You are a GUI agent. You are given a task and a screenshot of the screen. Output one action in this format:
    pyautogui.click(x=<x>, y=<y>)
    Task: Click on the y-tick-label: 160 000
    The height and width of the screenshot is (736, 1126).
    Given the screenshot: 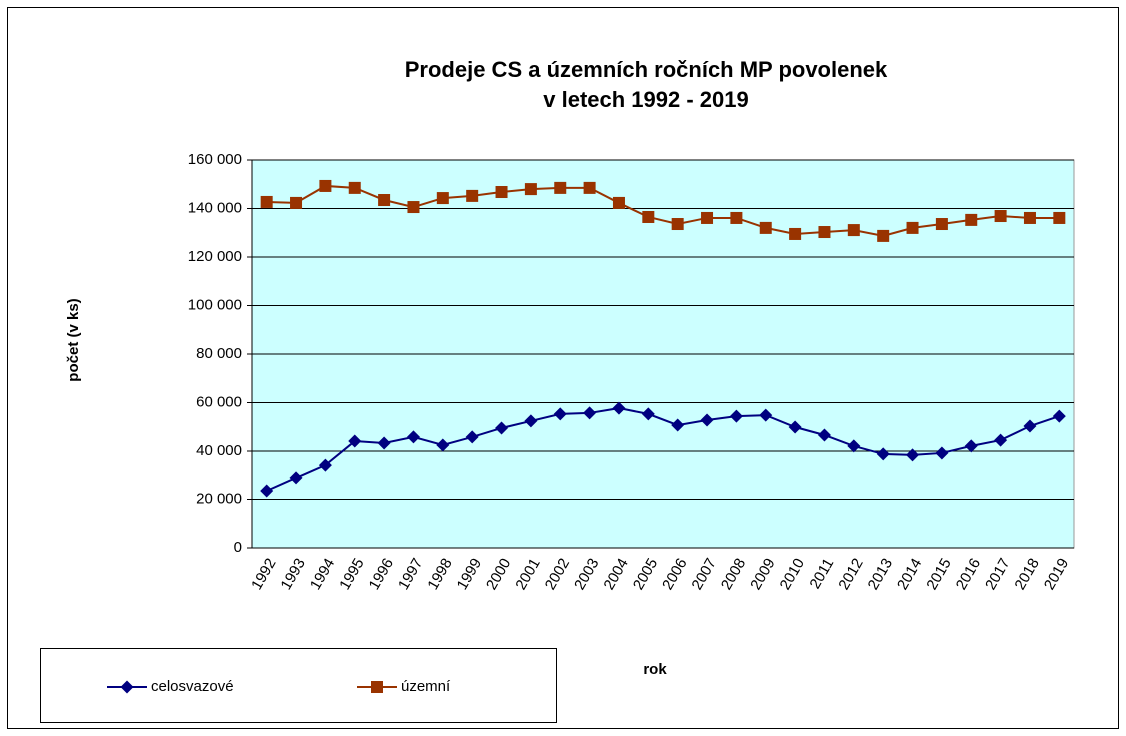 What is the action you would take?
    pyautogui.click(x=215, y=159)
    